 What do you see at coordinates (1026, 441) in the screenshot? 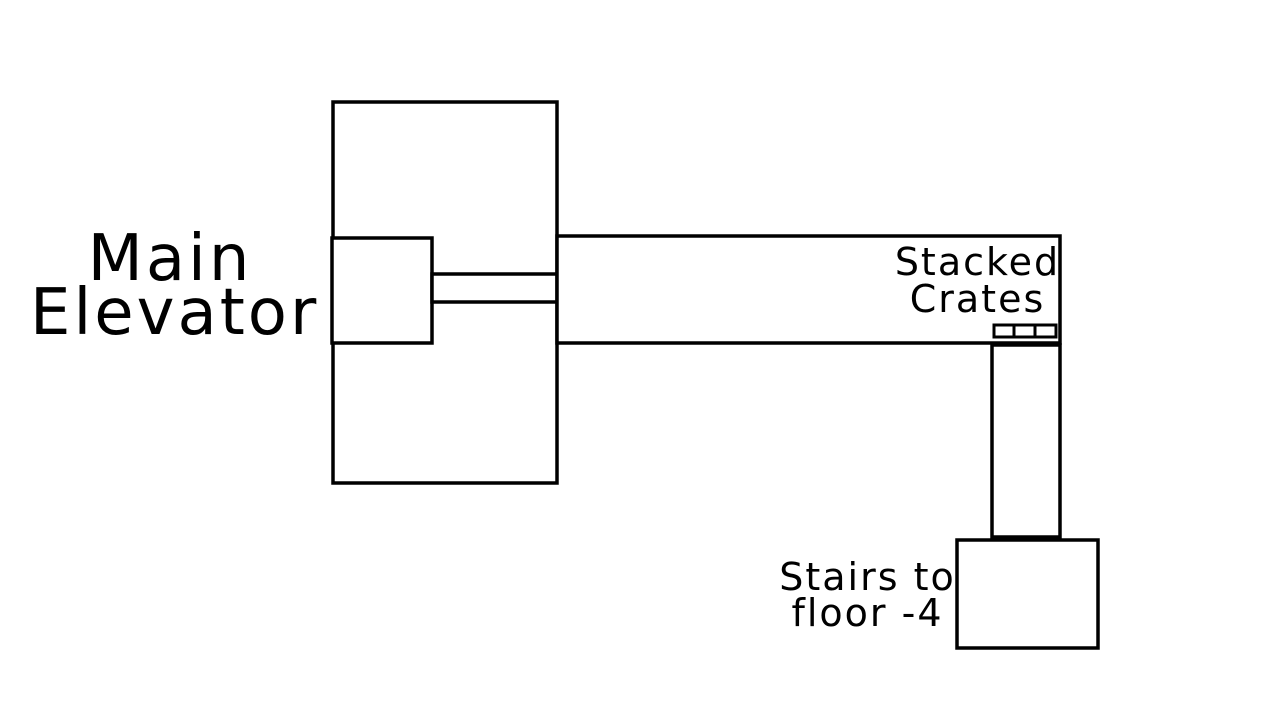
I see `side-corridor` at bounding box center [1026, 441].